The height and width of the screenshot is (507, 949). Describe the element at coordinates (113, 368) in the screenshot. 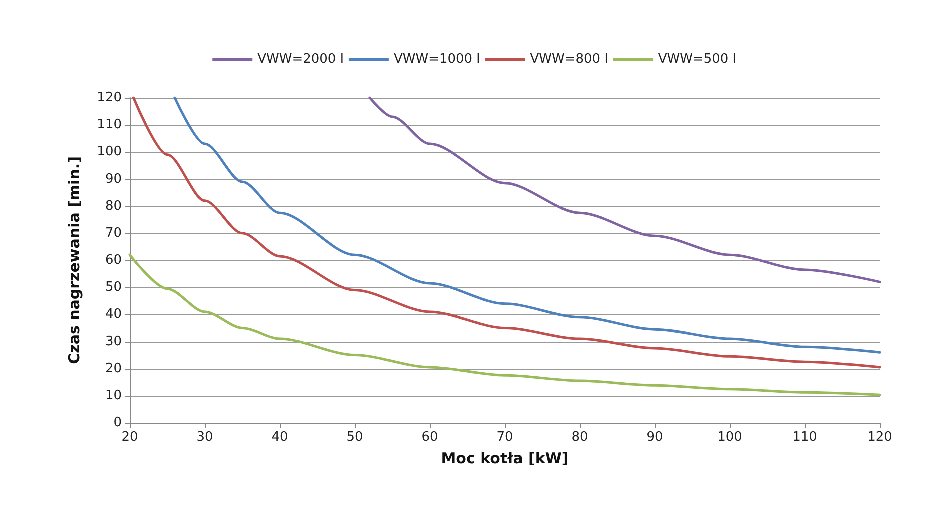

I see `y-tick-label: 20` at that location.